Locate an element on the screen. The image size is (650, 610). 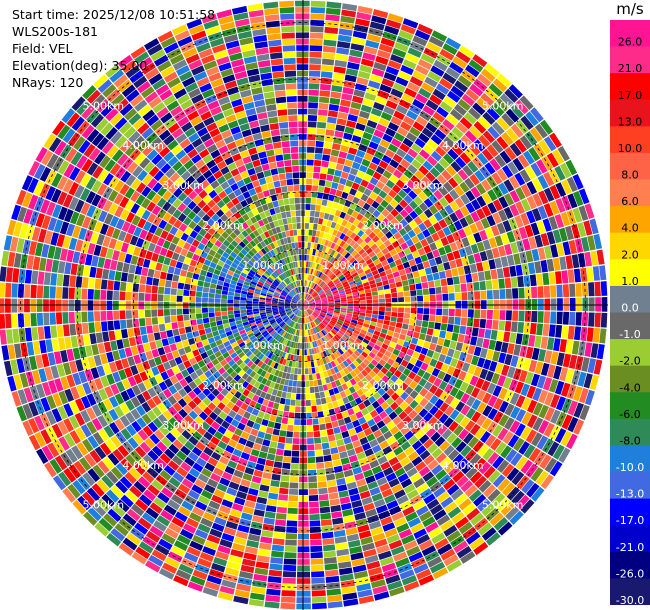
colorbar-tick-label: -1.0 is located at coordinates (629, 334).